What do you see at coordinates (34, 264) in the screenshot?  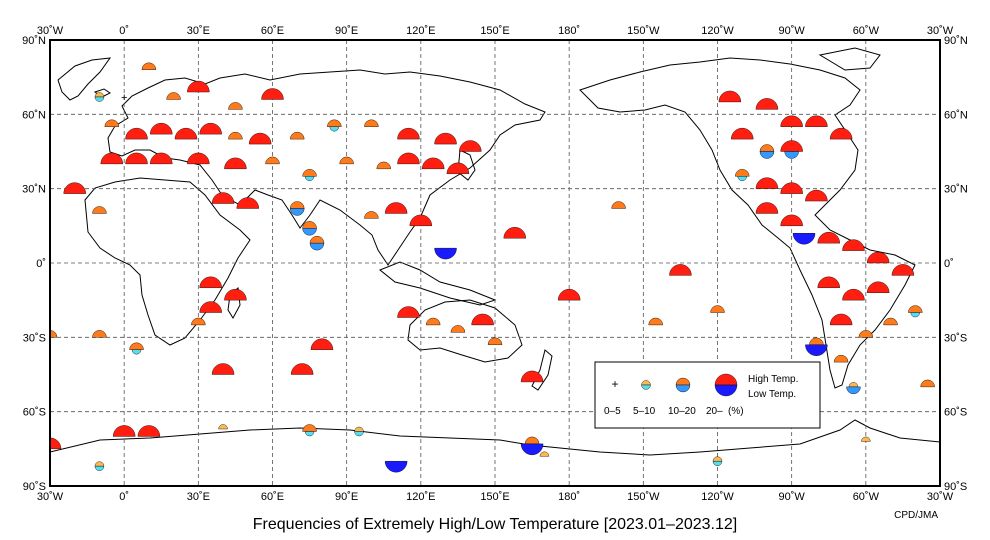 I see `latitude-labels-left: 90˚N 60˚N 30˚N 0˚ 30˚S 60˚S 90˚S` at bounding box center [34, 264].